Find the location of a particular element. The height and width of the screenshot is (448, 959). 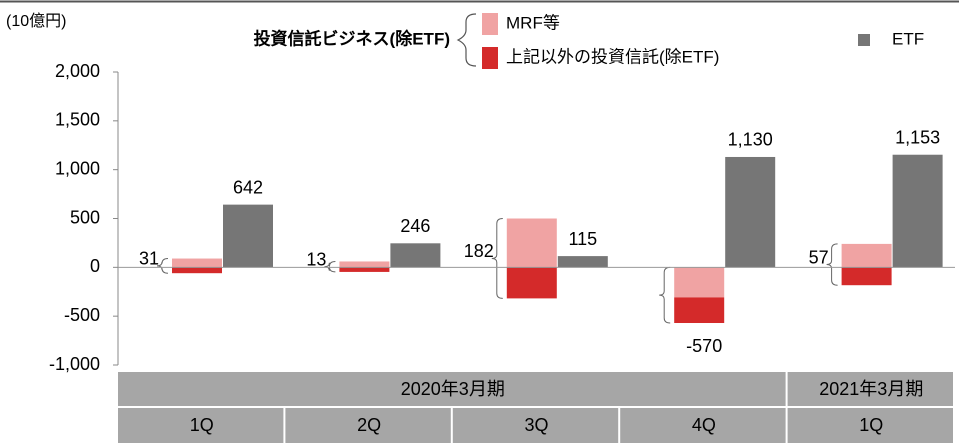

etf-label: 1,153 is located at coordinates (917, 137).